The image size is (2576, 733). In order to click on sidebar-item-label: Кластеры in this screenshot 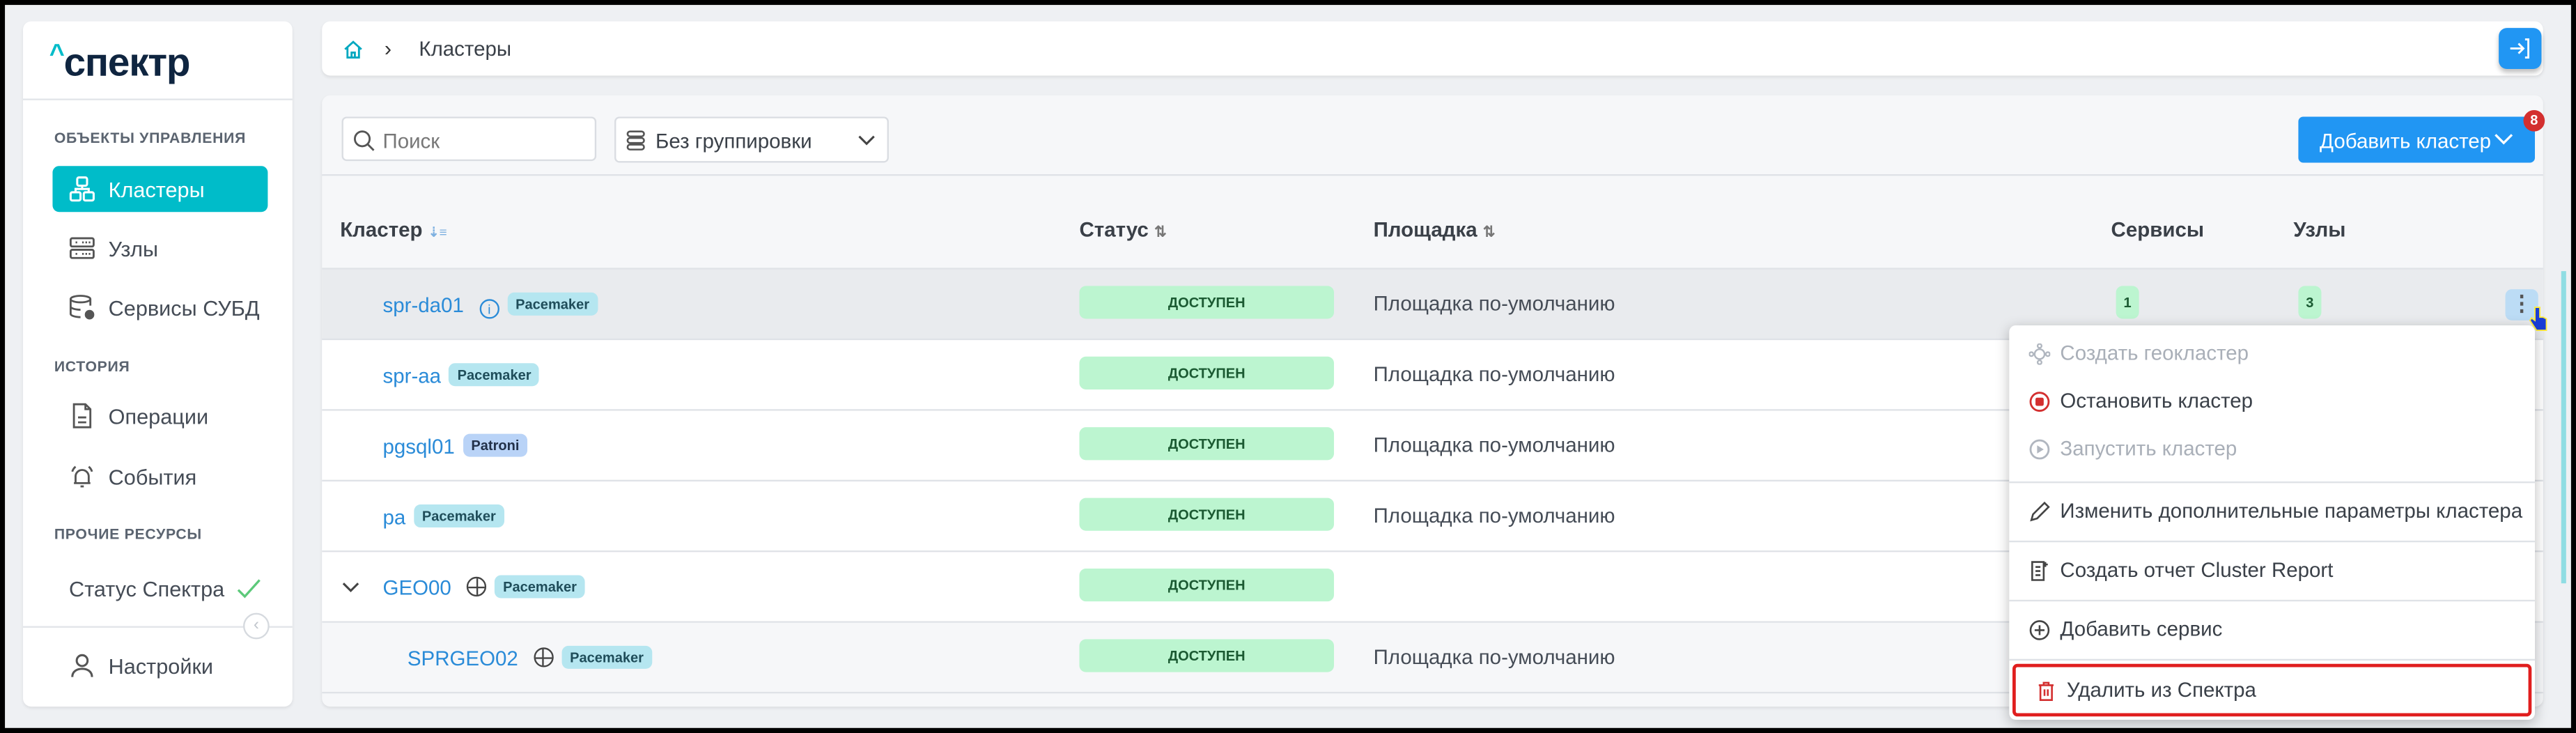, I will do `click(156, 188)`.